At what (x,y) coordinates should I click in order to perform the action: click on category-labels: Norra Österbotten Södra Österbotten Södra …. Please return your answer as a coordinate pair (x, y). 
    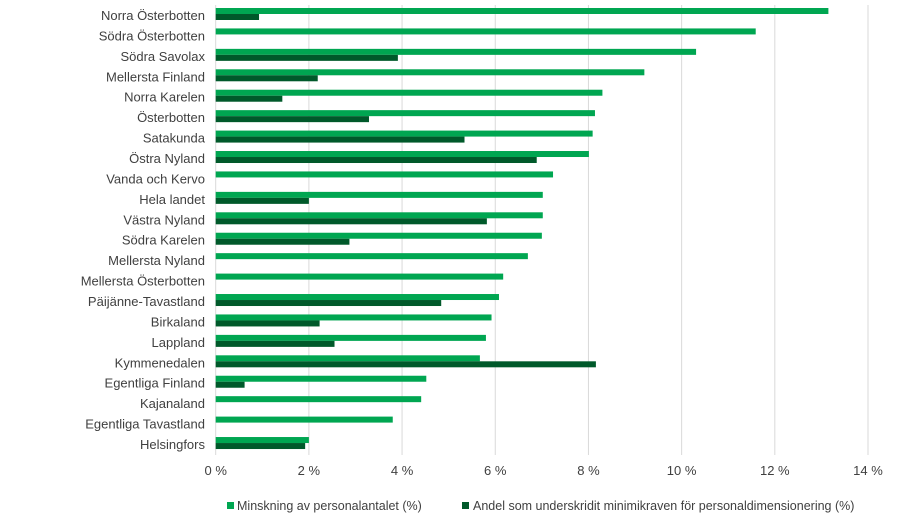
    Looking at the image, I should click on (143, 230).